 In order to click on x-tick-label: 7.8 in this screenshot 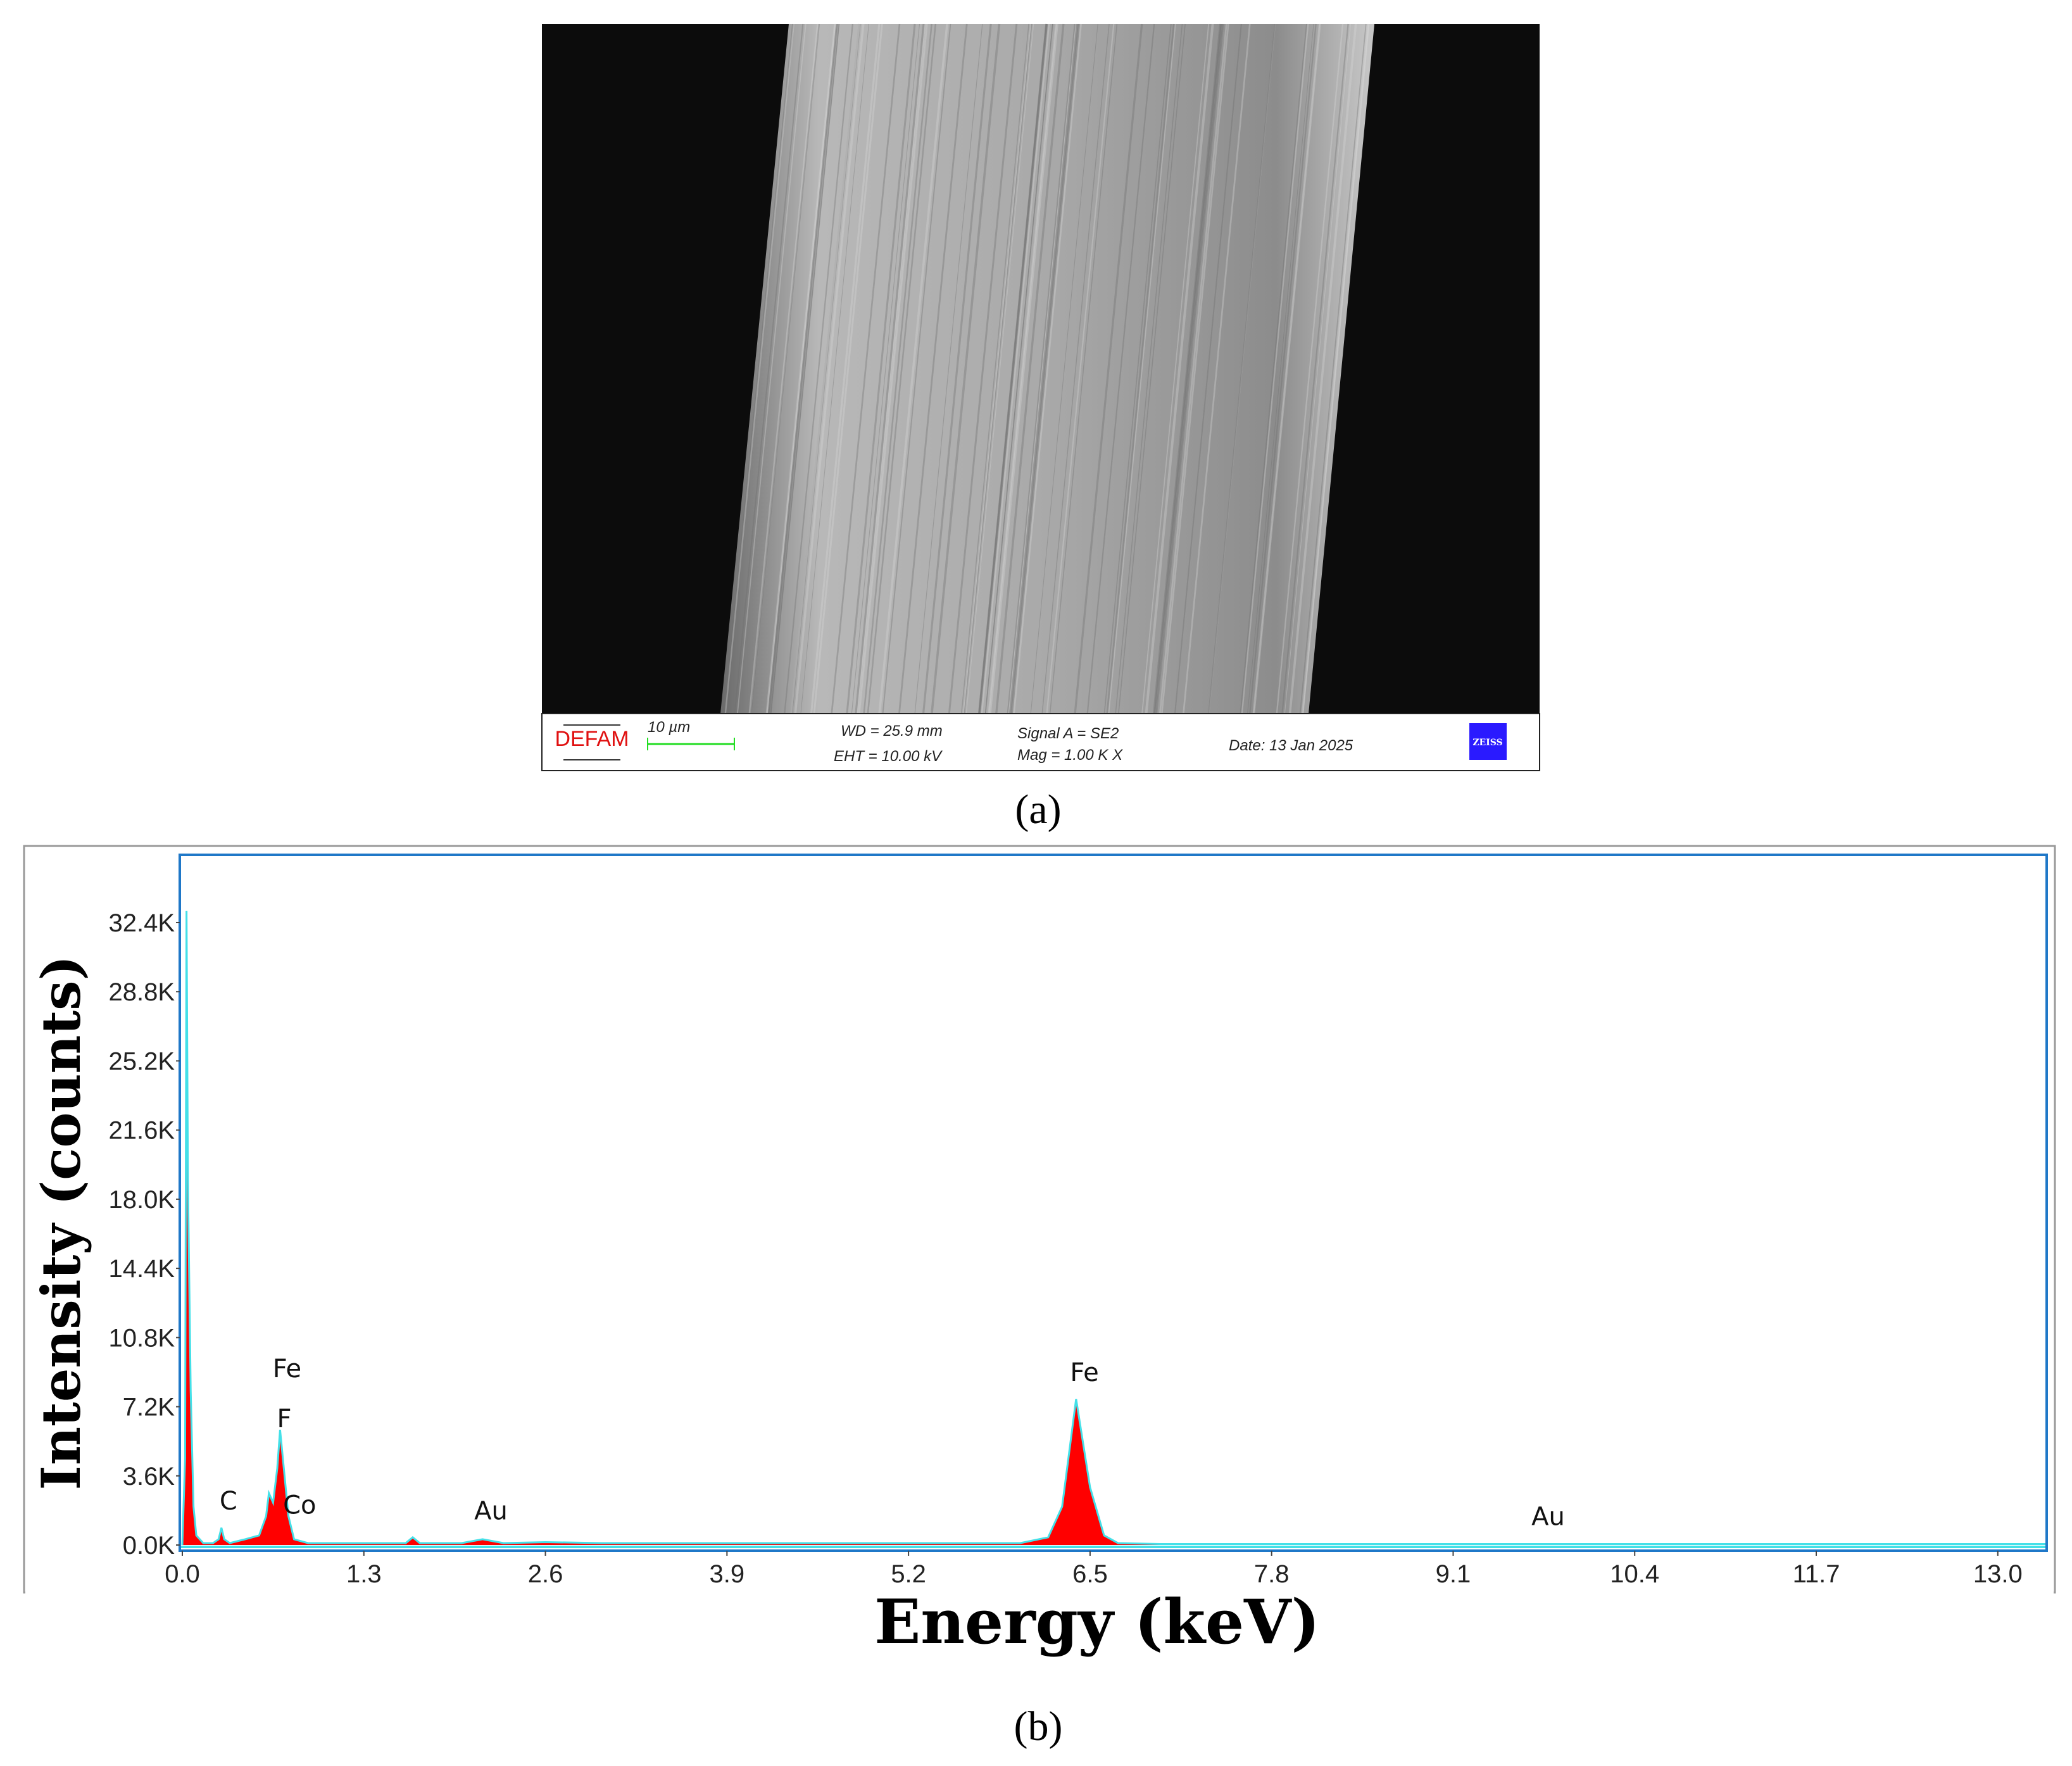, I will do `click(1272, 1574)`.